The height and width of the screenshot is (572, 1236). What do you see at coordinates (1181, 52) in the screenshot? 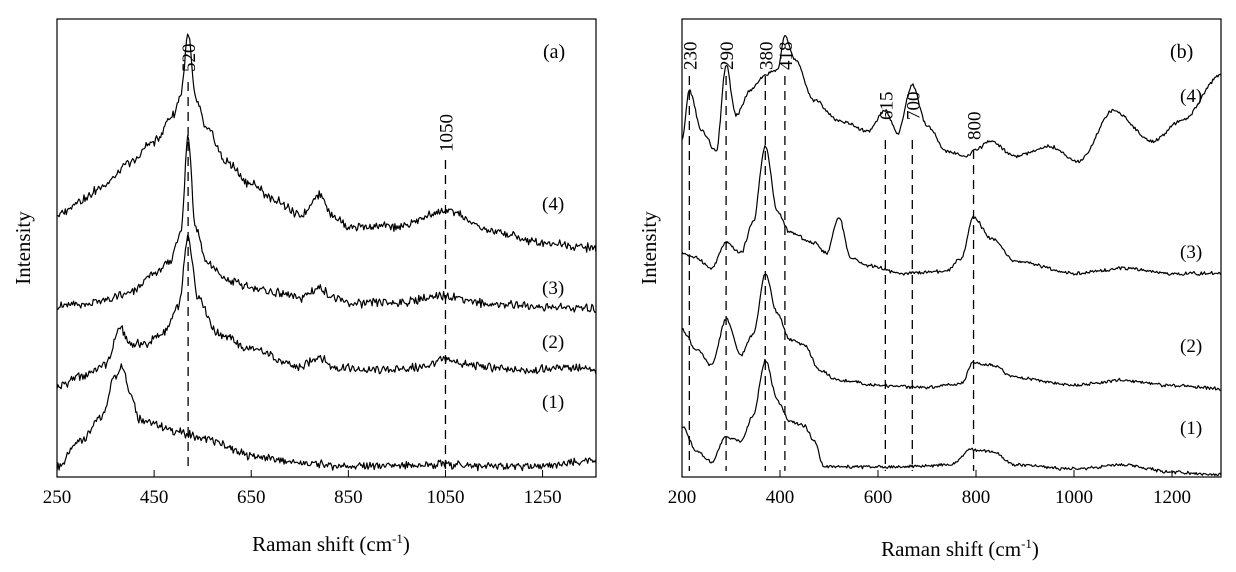
I see `panel-label: (b)` at bounding box center [1181, 52].